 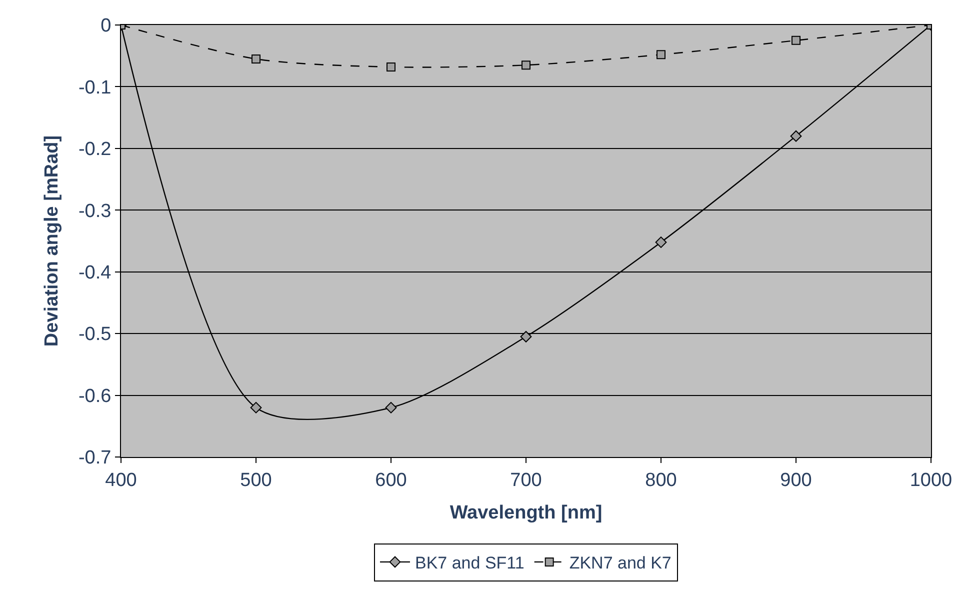 I want to click on y-tick-label: -0.7, so click(x=95, y=458).